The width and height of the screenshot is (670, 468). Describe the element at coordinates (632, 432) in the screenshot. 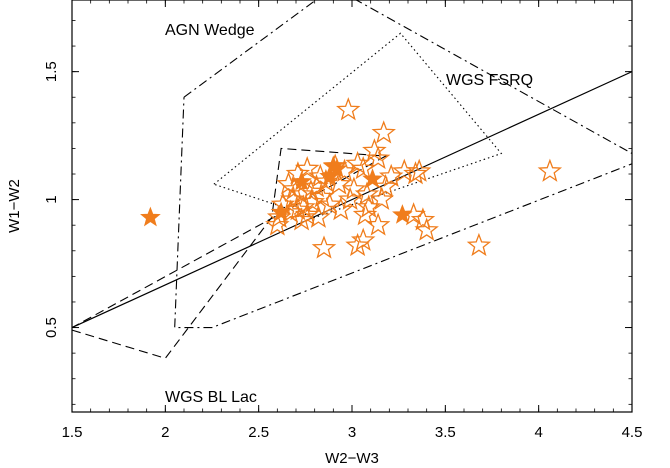

I see `x-tick-label: 4.5` at that location.